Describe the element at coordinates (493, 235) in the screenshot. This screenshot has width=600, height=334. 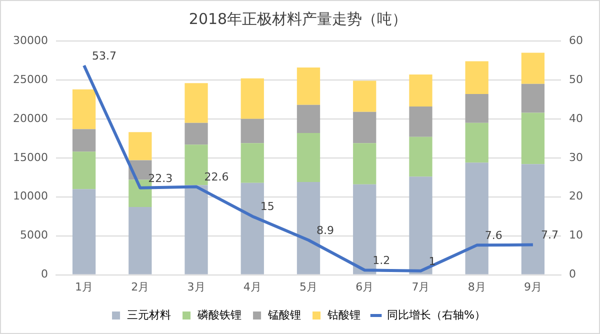
I see `data-label: 7.6` at that location.